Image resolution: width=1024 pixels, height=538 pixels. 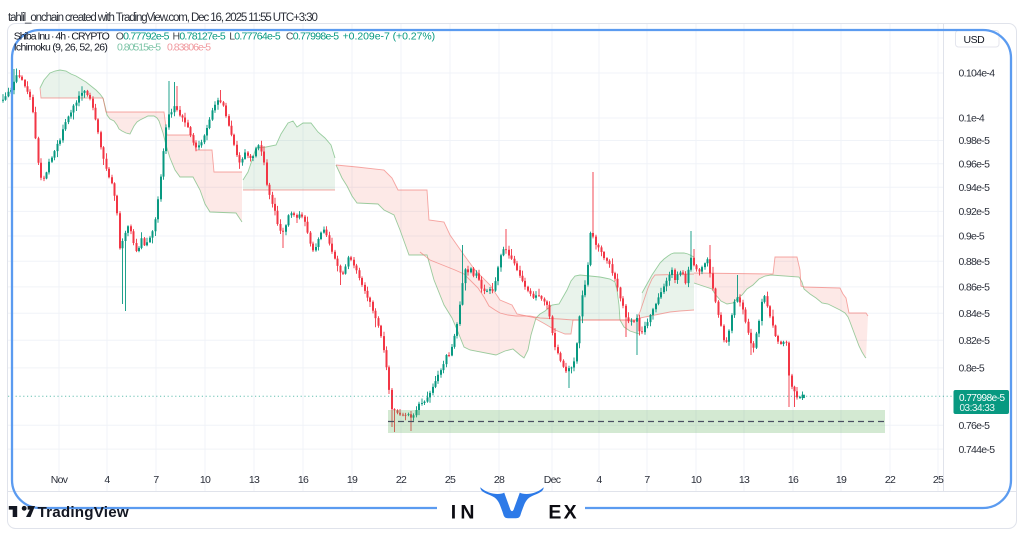 I want to click on svg-text: Nov, so click(x=60, y=480).